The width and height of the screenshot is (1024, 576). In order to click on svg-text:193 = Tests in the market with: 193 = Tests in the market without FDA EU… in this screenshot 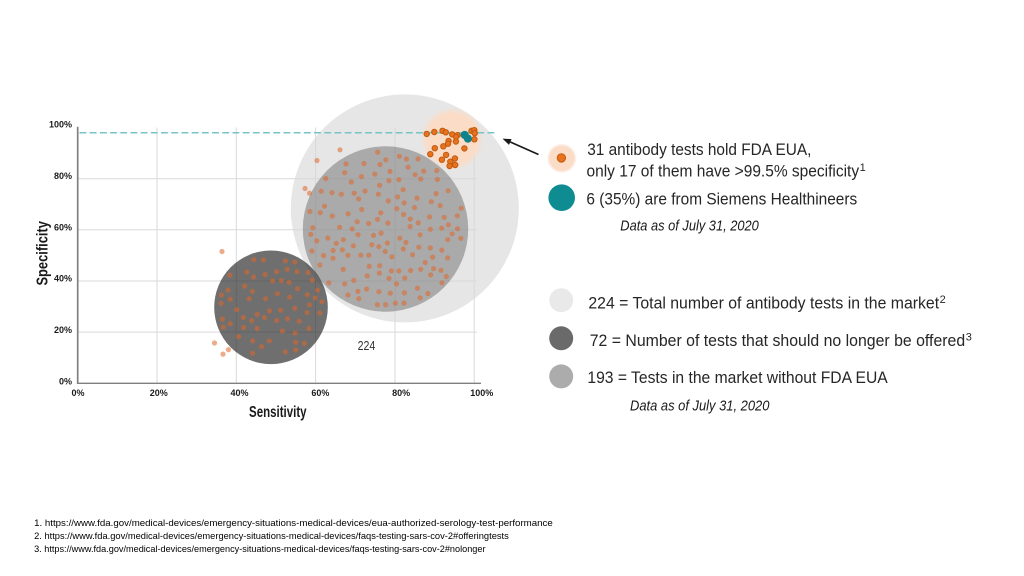, I will do `click(737, 377)`.